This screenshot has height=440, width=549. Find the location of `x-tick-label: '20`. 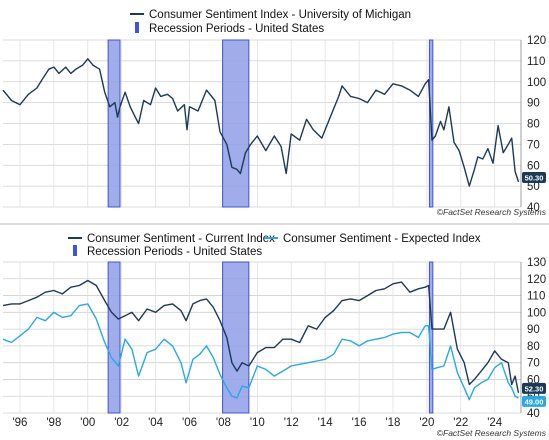

x-tick-label: '20 is located at coordinates (426, 423).